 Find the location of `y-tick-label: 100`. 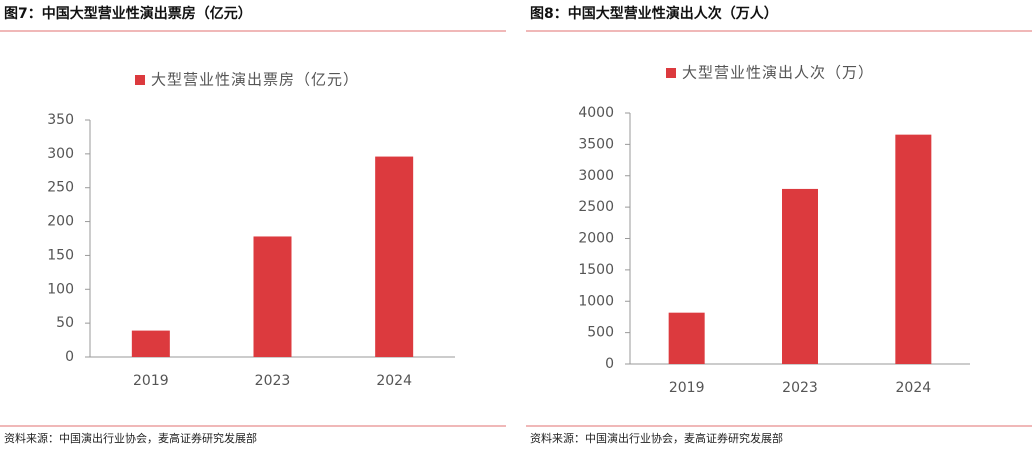

y-tick-label: 100 is located at coordinates (60, 289).